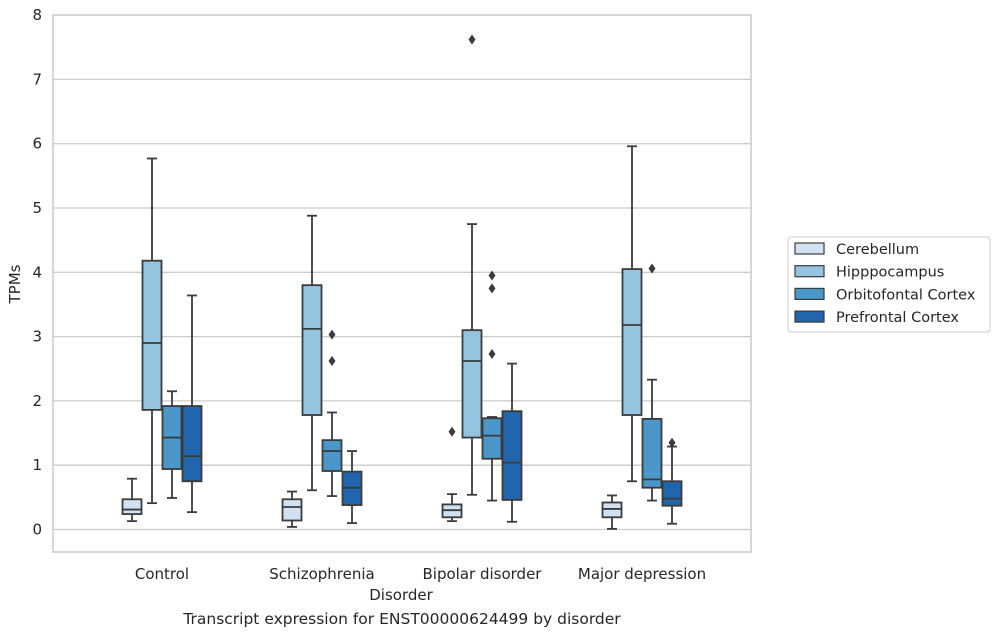 Image resolution: width=999 pixels, height=639 pixels. What do you see at coordinates (37, 337) in the screenshot?
I see `y-tick-label: 3` at bounding box center [37, 337].